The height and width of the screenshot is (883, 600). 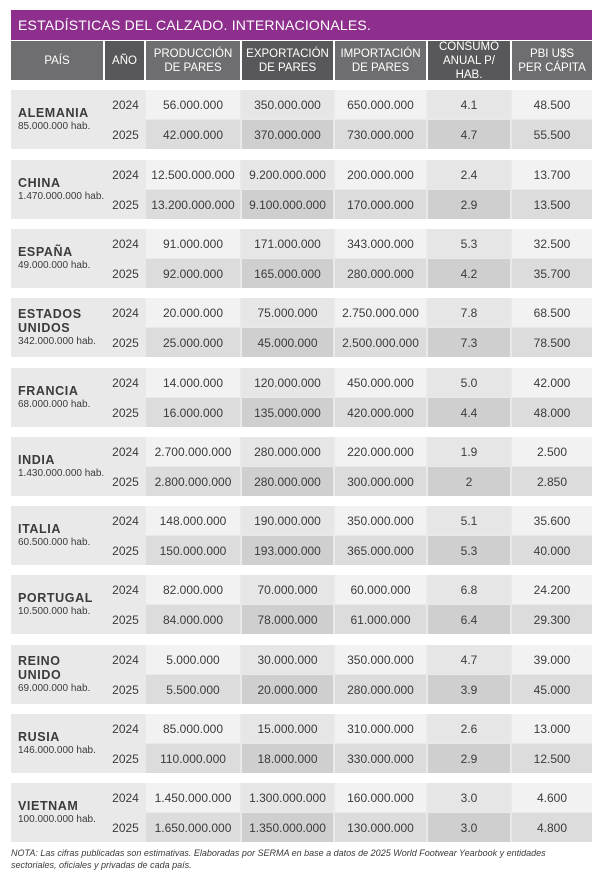 What do you see at coordinates (288, 689) in the screenshot?
I see `exportacion-cell: 20.000.000` at bounding box center [288, 689].